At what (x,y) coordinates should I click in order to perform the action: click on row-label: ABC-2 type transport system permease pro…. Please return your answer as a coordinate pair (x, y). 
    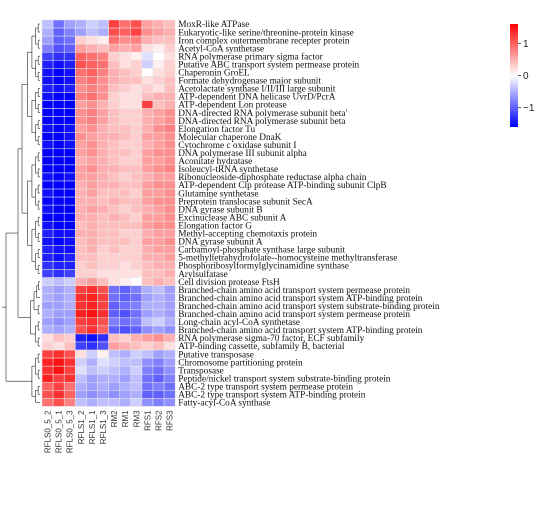
    Looking at the image, I should click on (265, 387).